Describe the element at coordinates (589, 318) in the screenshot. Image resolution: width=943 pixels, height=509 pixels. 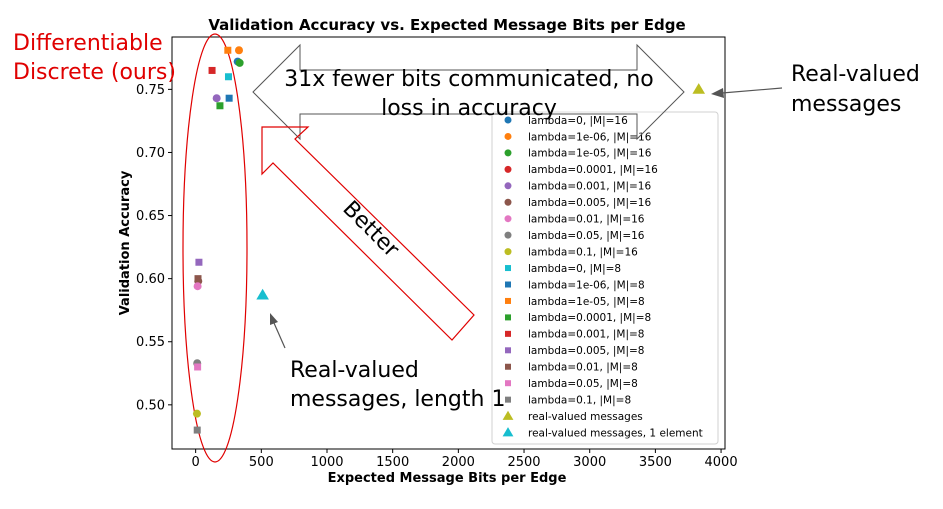
I see `legend-entry: lambda=0.0001, |M|=8` at that location.